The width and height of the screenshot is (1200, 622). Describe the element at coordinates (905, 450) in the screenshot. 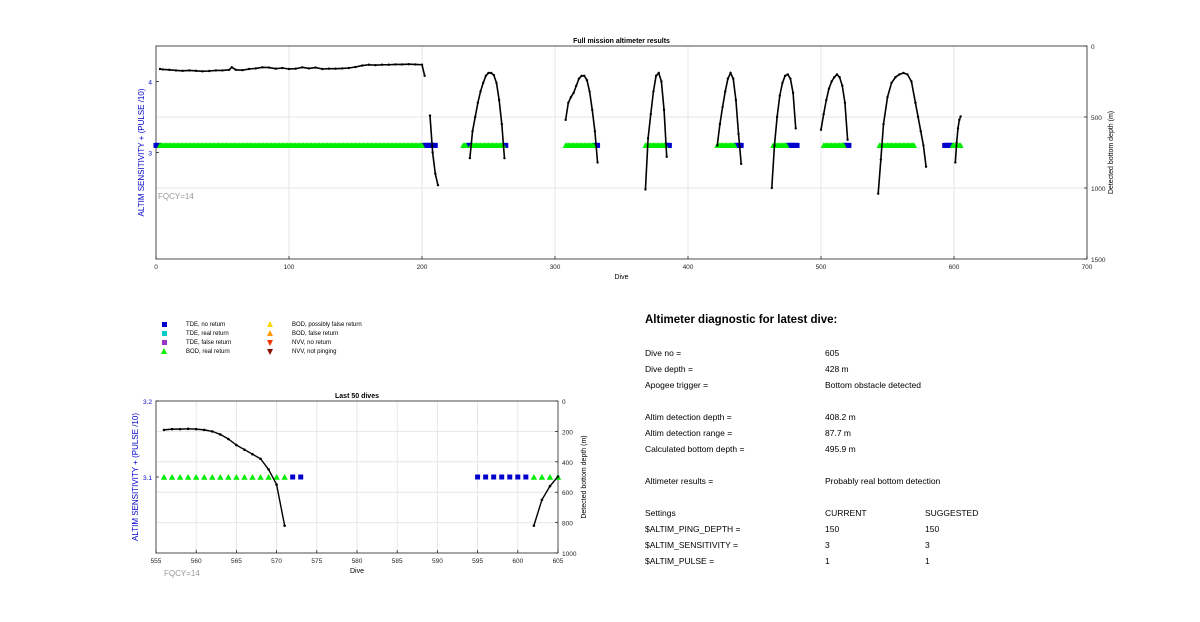

I see `diagnostic-row-bottom-depth: Calculated bottom depth = 495.9 m` at that location.